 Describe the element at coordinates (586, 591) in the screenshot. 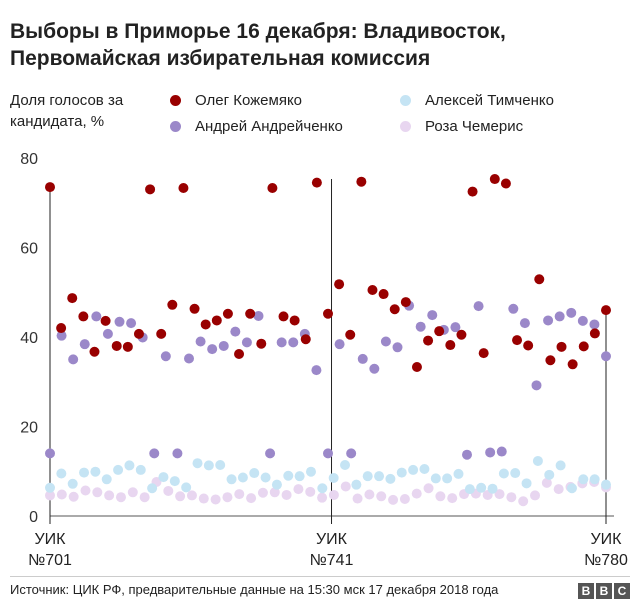

I see `bbc-logo-letter: B` at that location.